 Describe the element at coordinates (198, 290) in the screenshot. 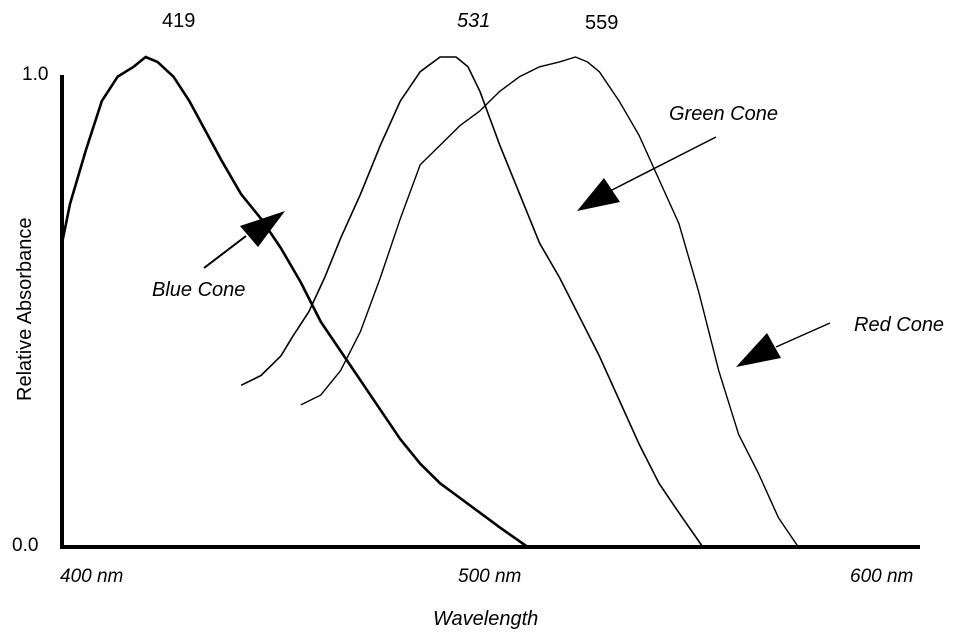

I see `annotation-blue-cone: Blue Cone` at that location.